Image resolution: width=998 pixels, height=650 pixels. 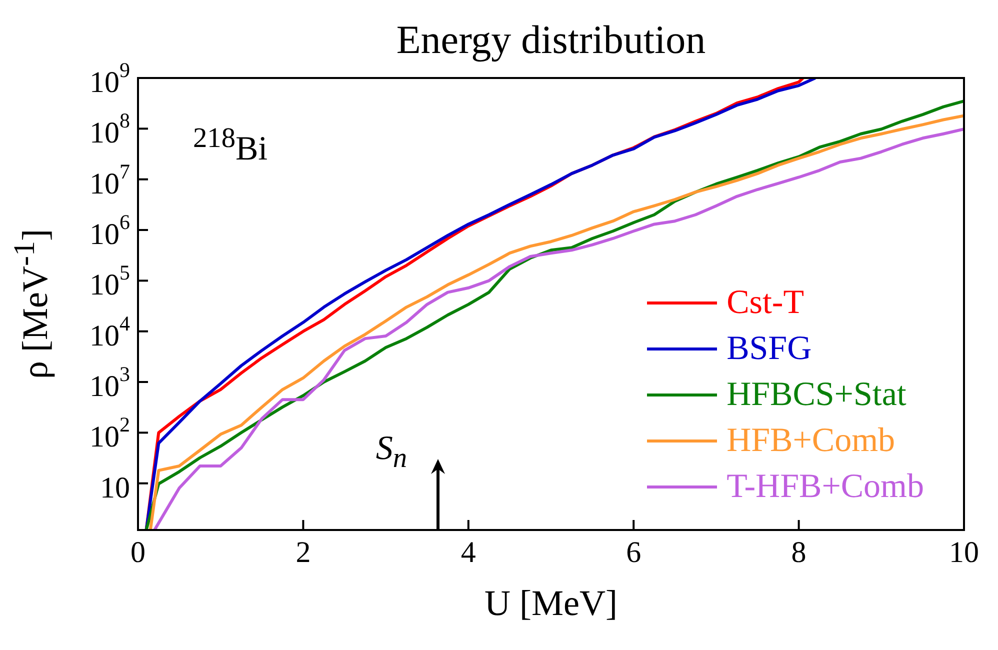 What do you see at coordinates (551, 603) in the screenshot?
I see `x-axis-title: U [MeV]` at bounding box center [551, 603].